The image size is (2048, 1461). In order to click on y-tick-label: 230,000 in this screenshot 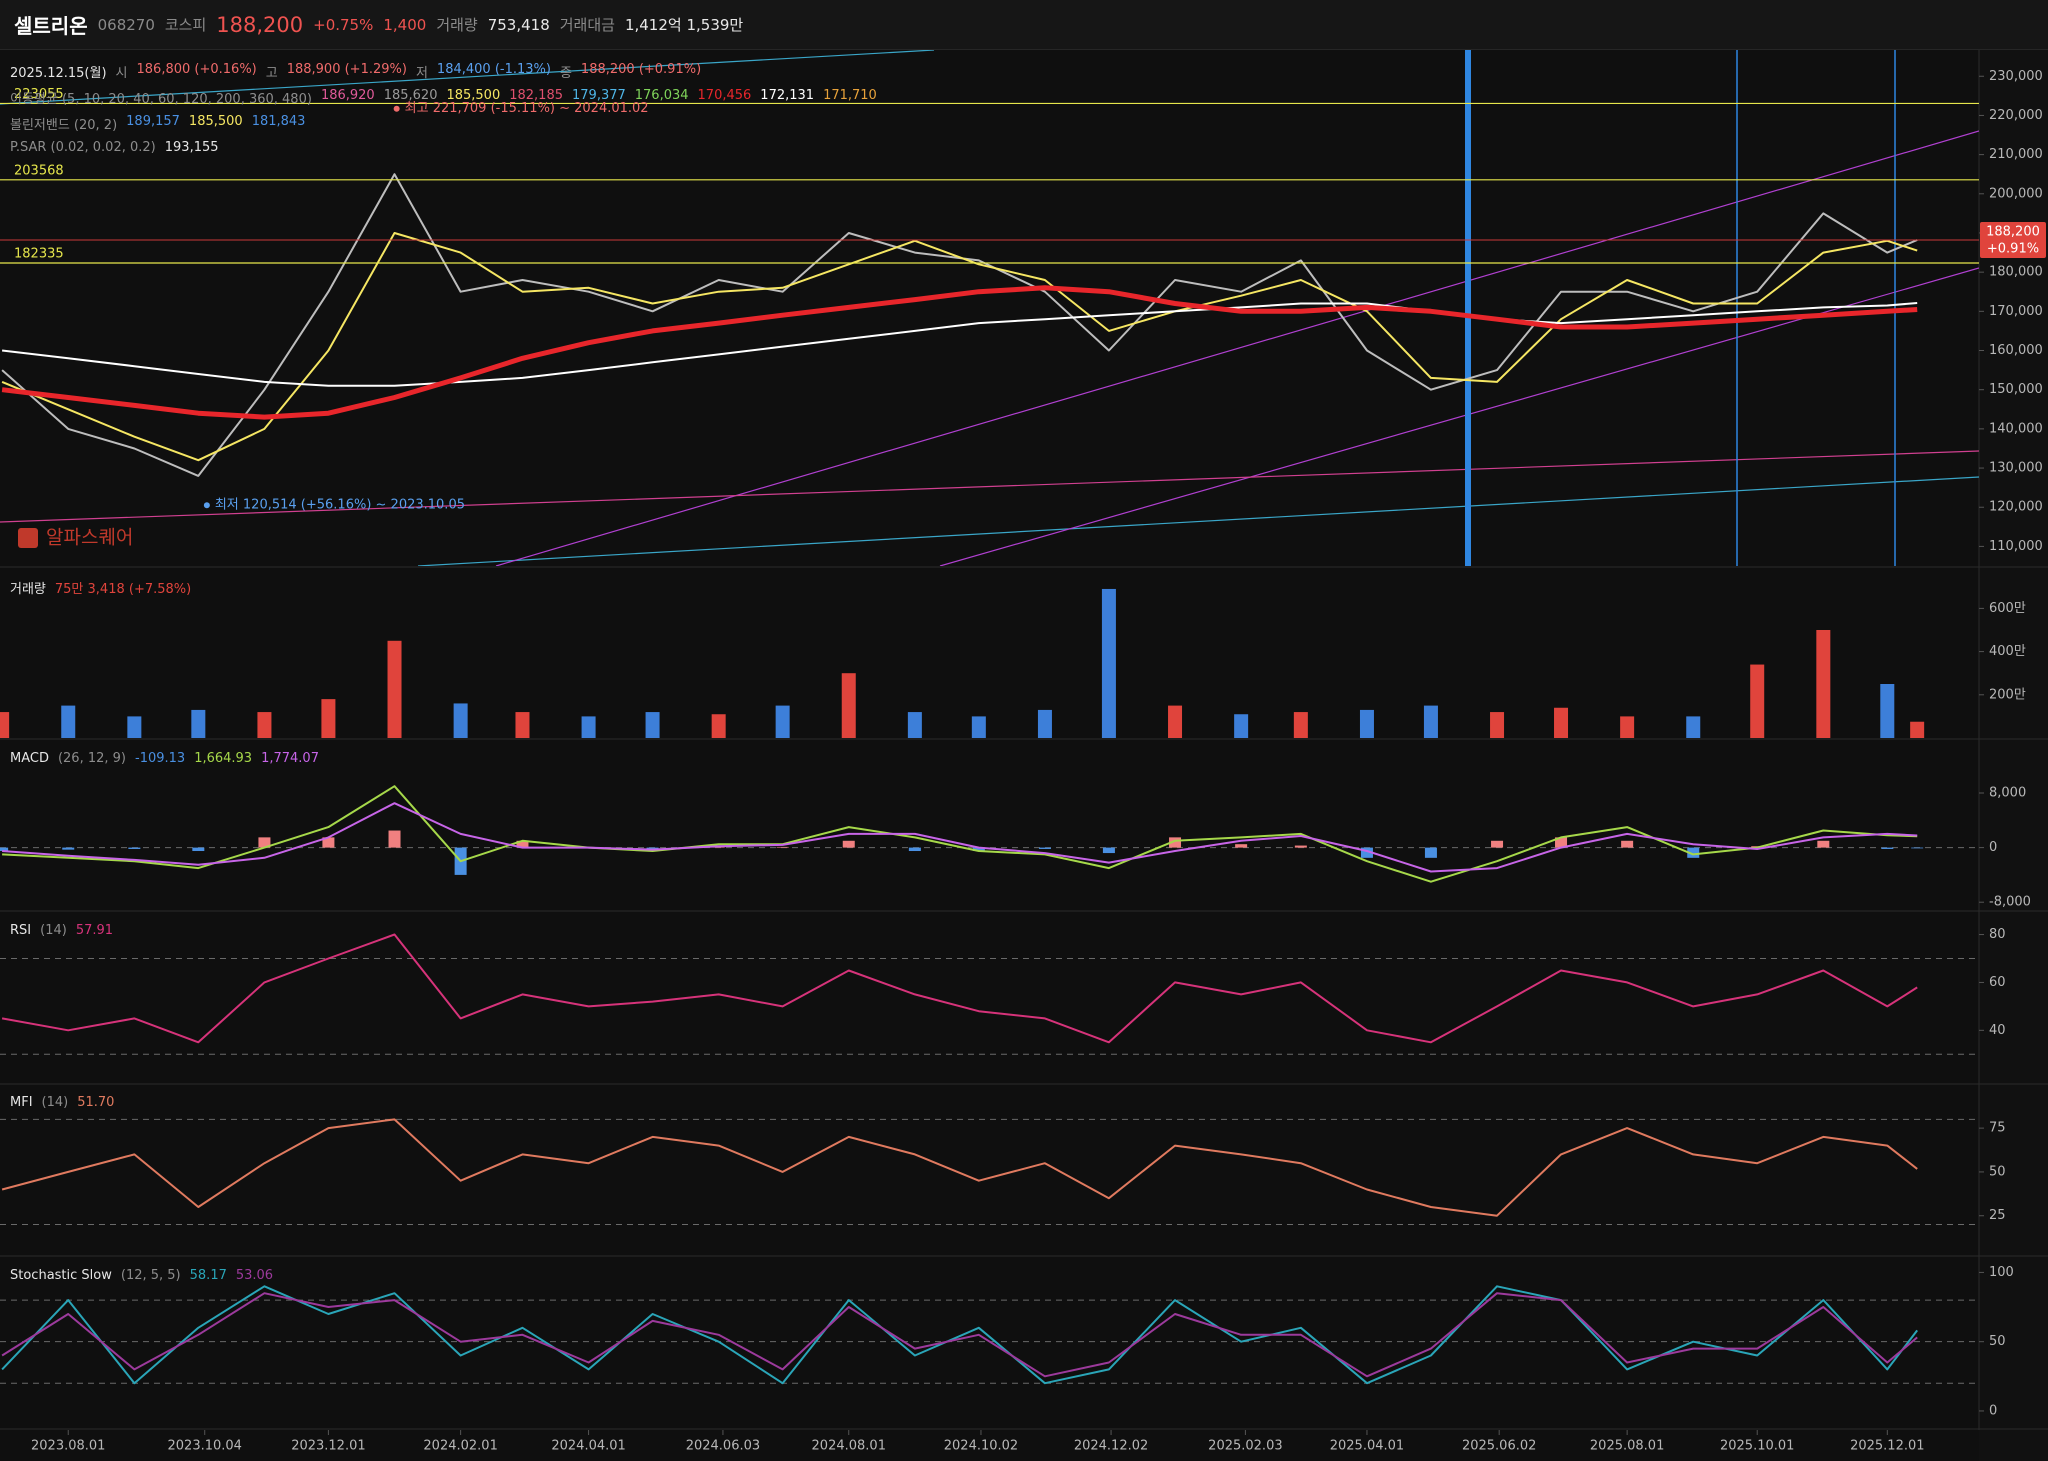, I will do `click(2016, 76)`.